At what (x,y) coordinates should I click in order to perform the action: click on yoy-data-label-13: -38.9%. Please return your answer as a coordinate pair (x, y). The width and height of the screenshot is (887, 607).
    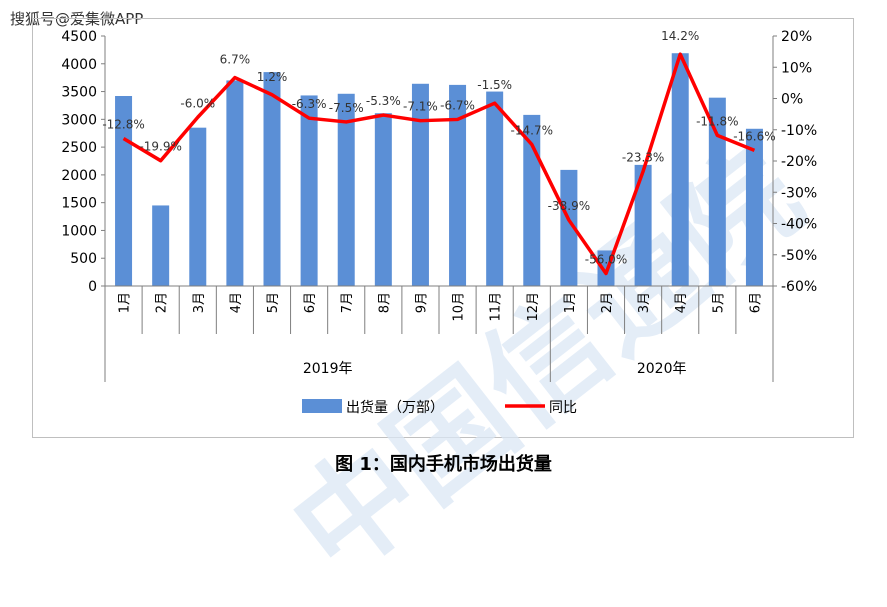
    Looking at the image, I should click on (569, 206).